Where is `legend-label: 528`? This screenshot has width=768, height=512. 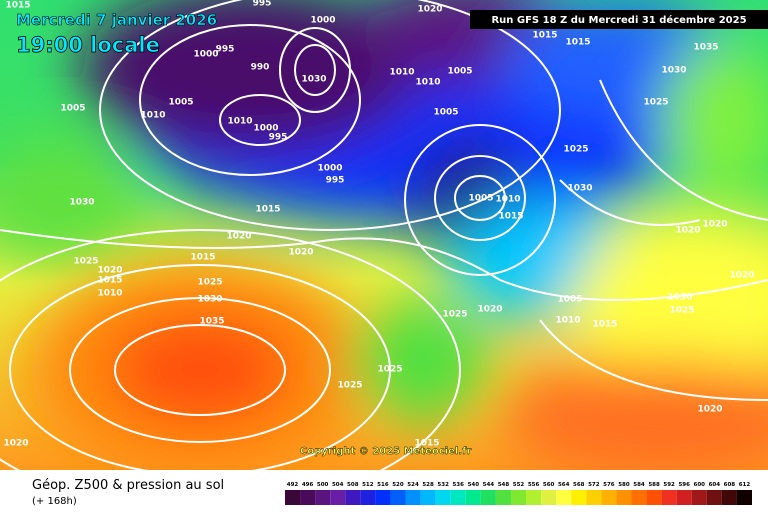
legend-label: 528 is located at coordinates (428, 485).